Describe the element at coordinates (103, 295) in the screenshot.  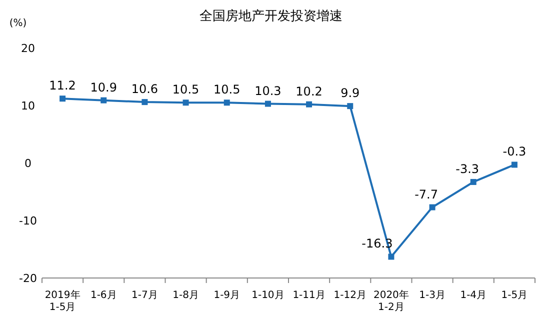
I see `x-tick-label: 1-6月` at that location.